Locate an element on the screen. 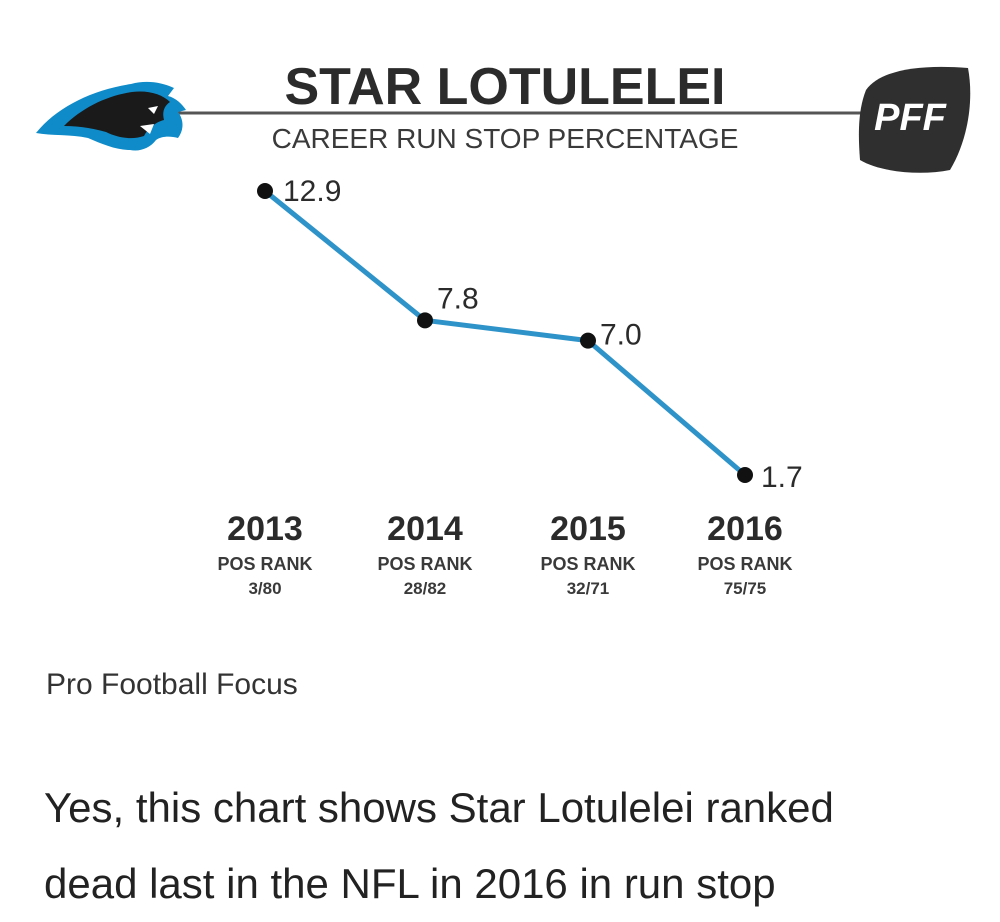 This screenshot has width=1000, height=922. pff-logo: PFF is located at coordinates (914, 119).